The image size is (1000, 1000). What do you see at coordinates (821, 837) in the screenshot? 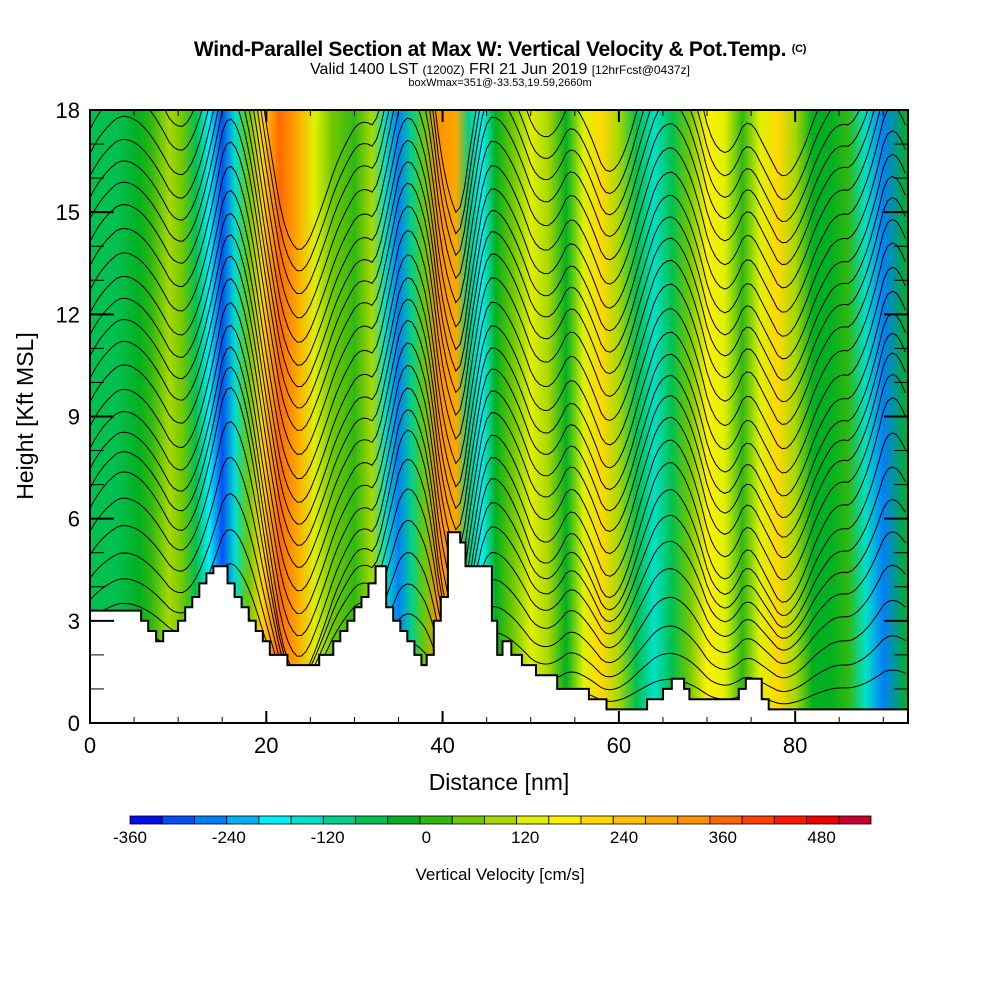
I see `colorbar-tick-label: 480` at bounding box center [821, 837].